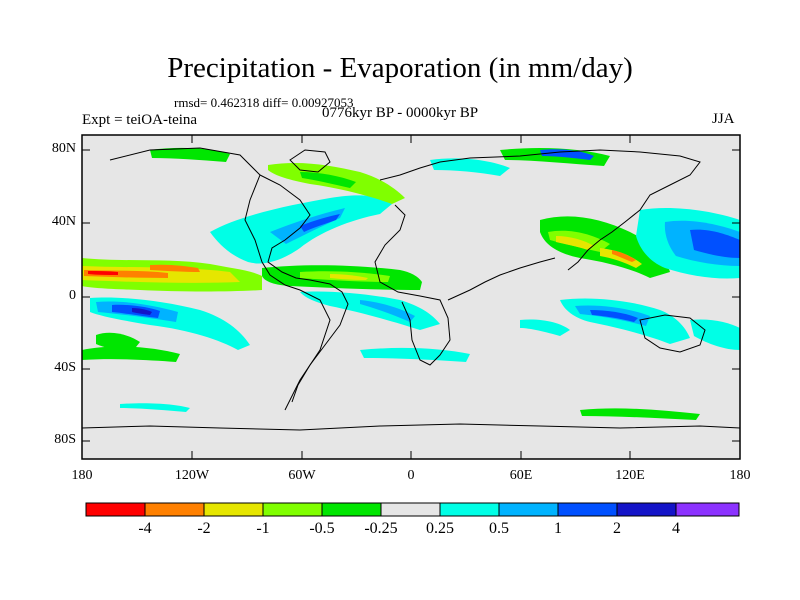  What do you see at coordinates (82, 475) in the screenshot?
I see `lon-label-180w: 180` at bounding box center [82, 475].